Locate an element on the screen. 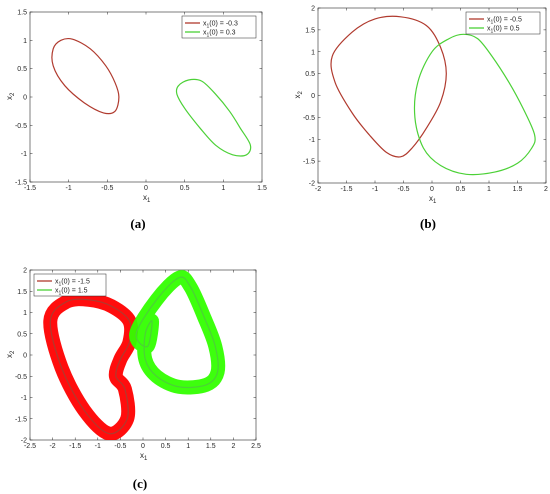 The width and height of the screenshot is (550, 494). panel-caption: (a) is located at coordinates (137, 223).